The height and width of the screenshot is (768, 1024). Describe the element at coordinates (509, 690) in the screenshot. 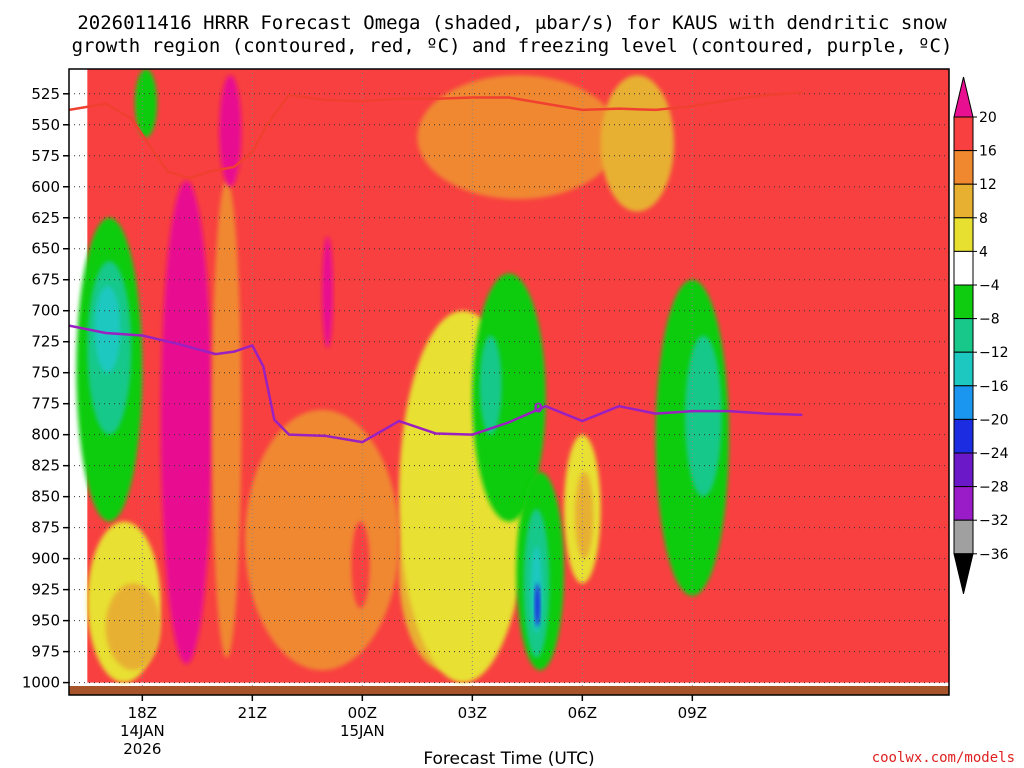

I see `surface-band` at that location.